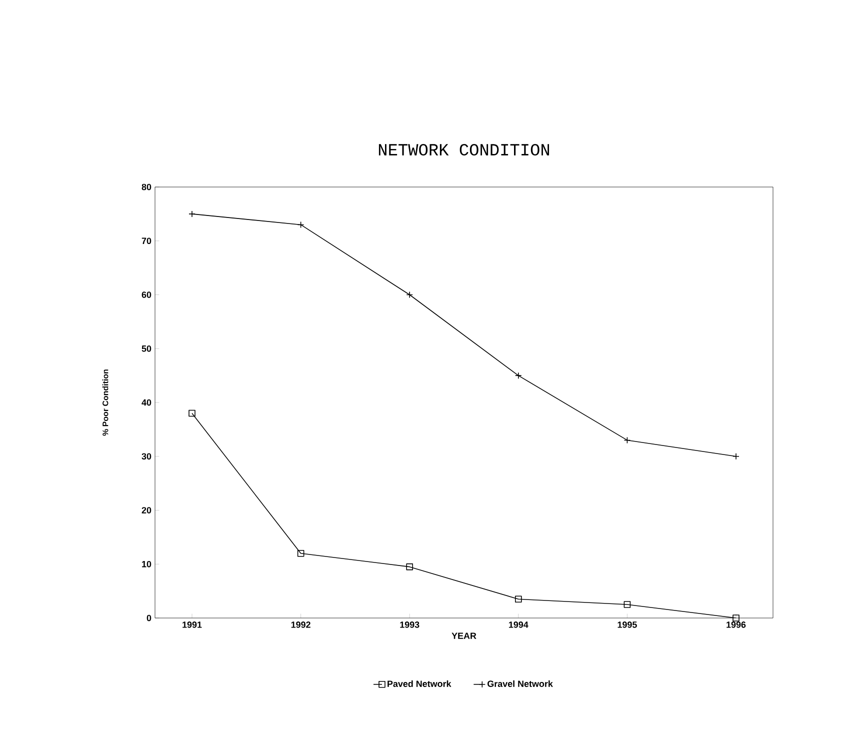 Image resolution: width=850 pixels, height=751 pixels. Describe the element at coordinates (410, 625) in the screenshot. I see `x-tick-label: 1993` at that location.